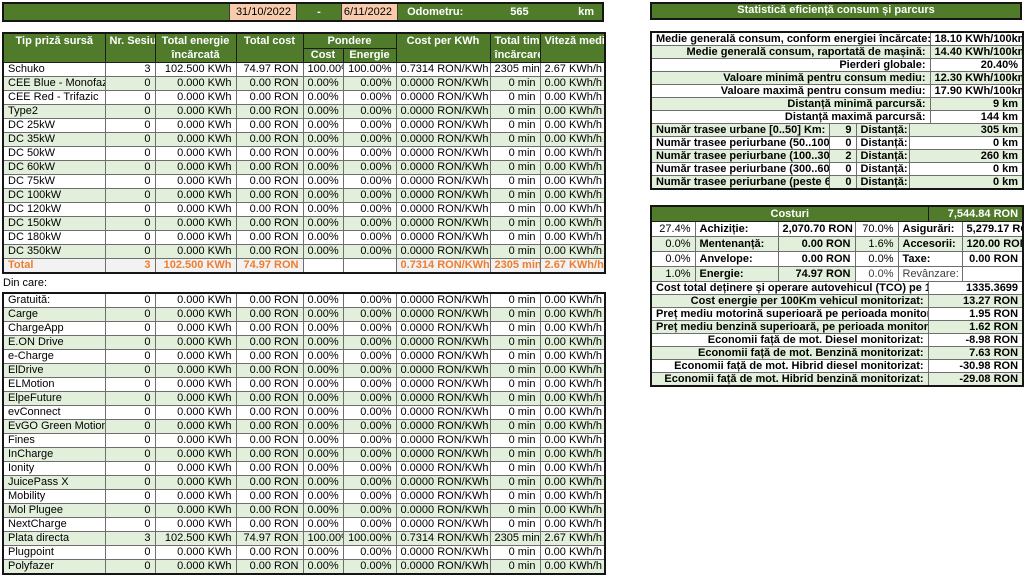 This screenshot has height=578, width=1024. Describe the element at coordinates (515, 47) in the screenshot. I see `header-total-time: Total timp încărcare` at that location.